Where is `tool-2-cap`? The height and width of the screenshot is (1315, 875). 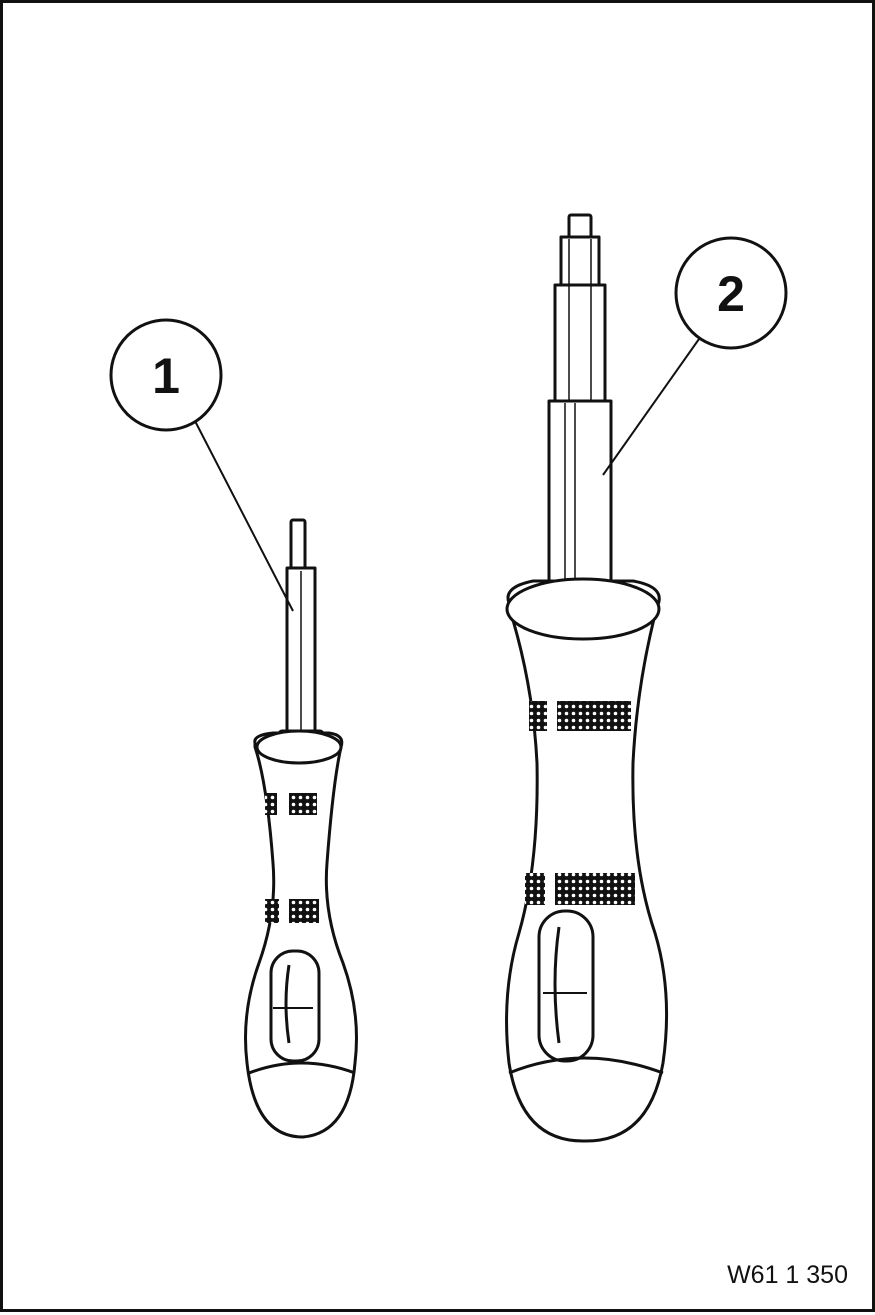
tool-2-cap is located at coordinates (583, 609).